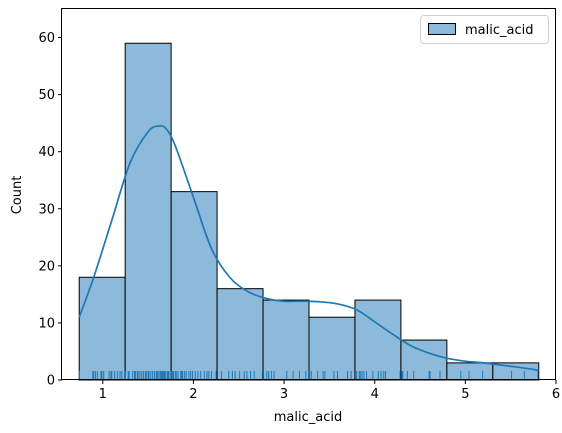 This screenshot has height=433, width=562. What do you see at coordinates (284, 394) in the screenshot?
I see `x-tick-label: 3` at bounding box center [284, 394].